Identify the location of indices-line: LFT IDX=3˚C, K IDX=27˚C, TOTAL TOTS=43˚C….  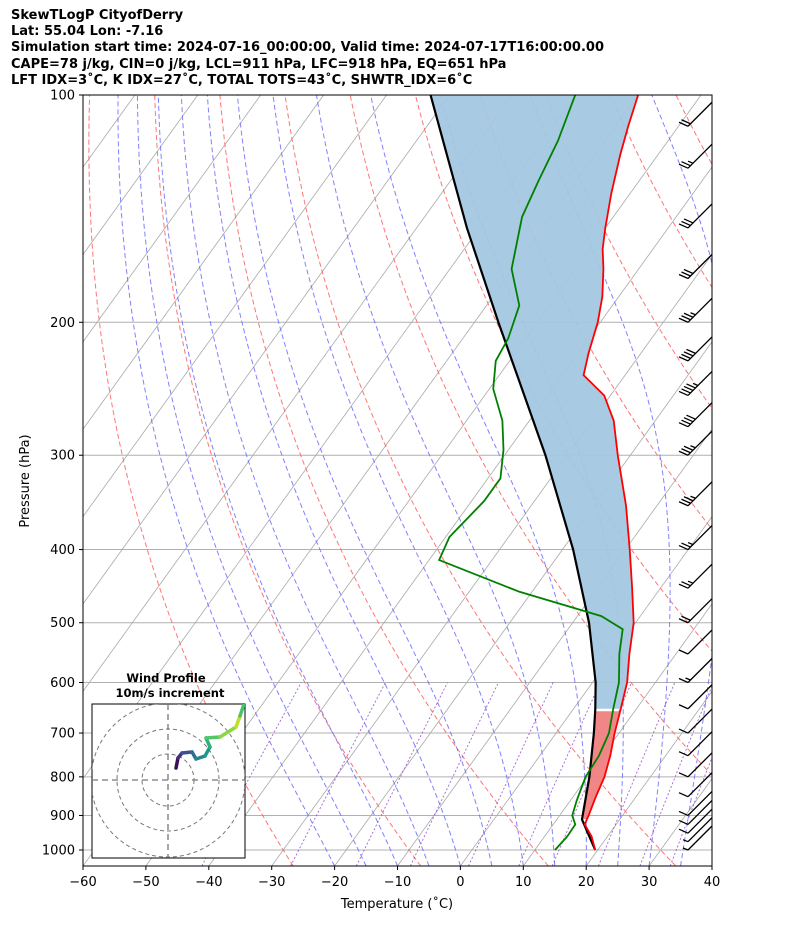
(242, 80).